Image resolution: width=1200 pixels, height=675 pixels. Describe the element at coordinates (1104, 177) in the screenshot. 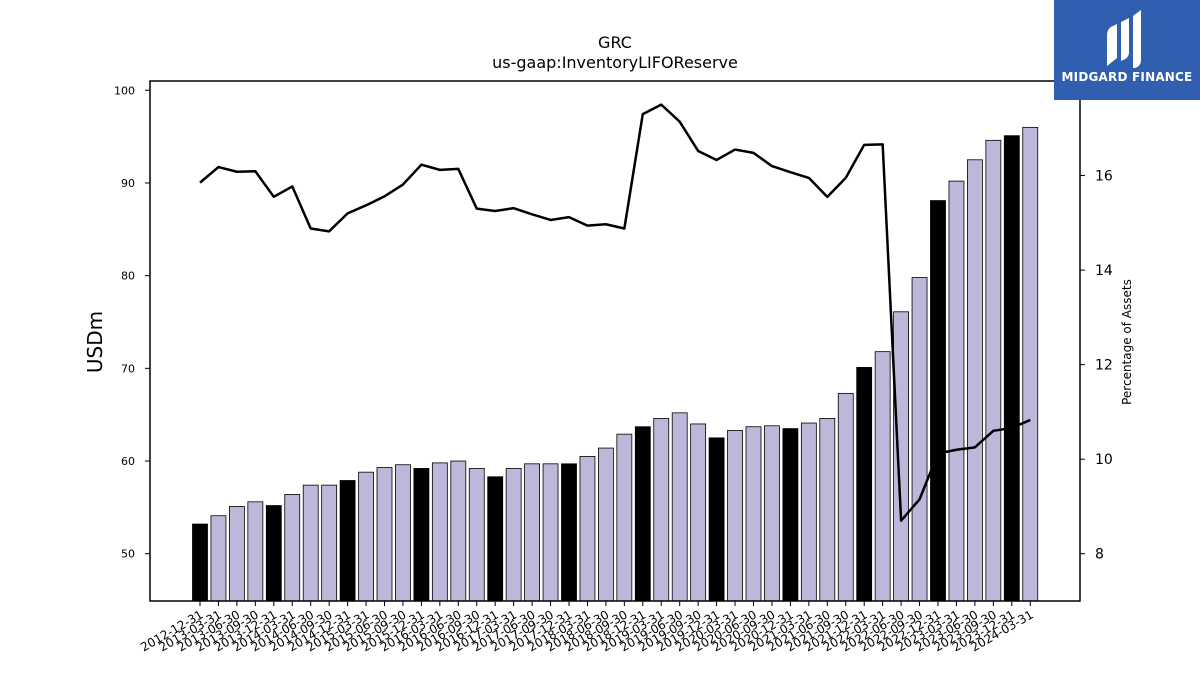

I see `y2-tick-label-16: 16` at that location.